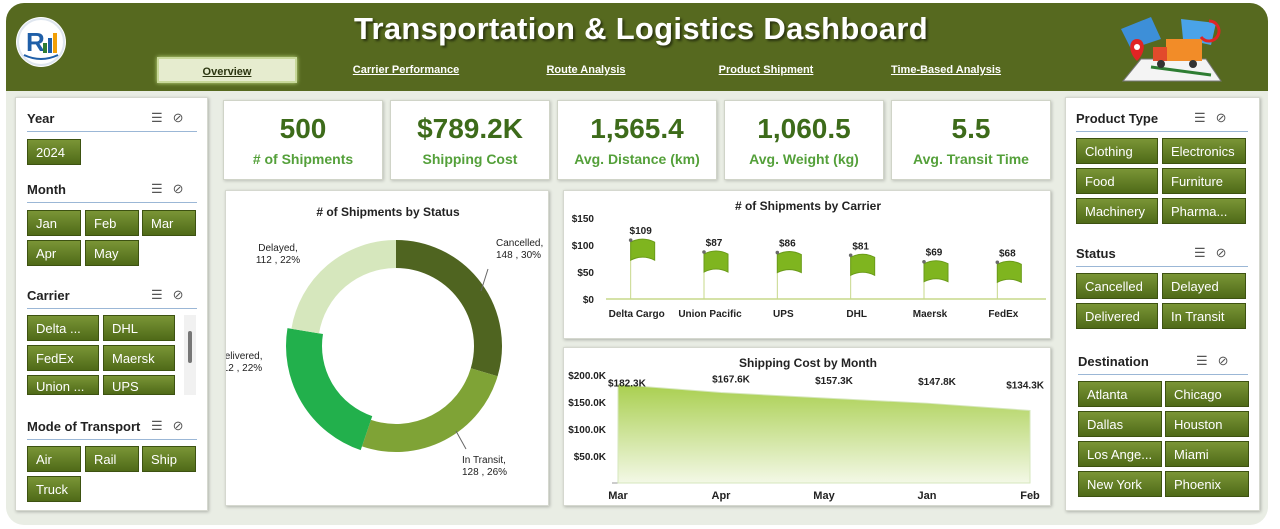 The image size is (1280, 529). I want to click on slicer-item-destination: New York, so click(1120, 484).